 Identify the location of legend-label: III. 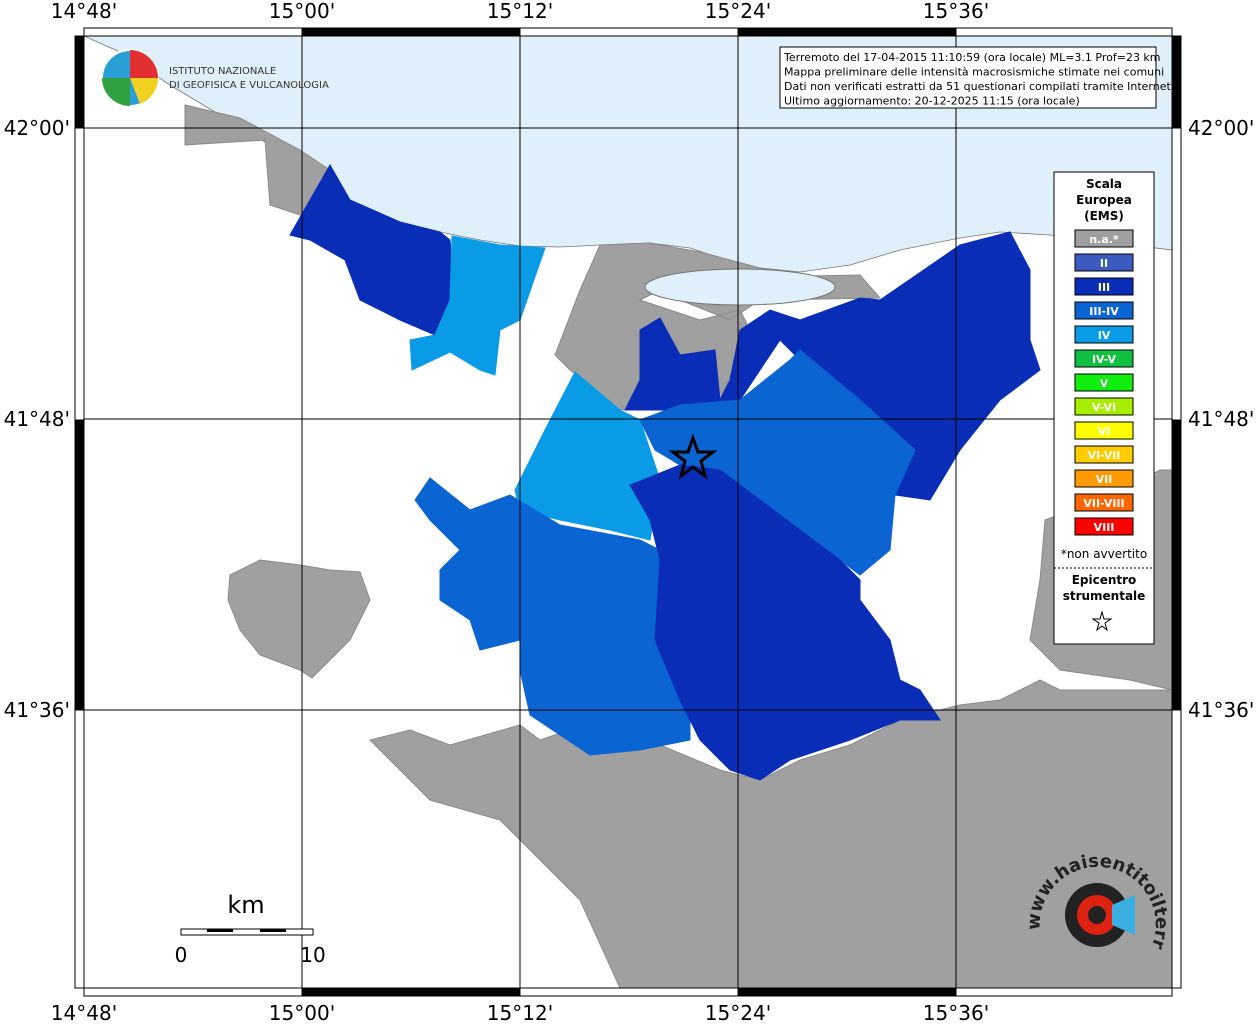
(1104, 287).